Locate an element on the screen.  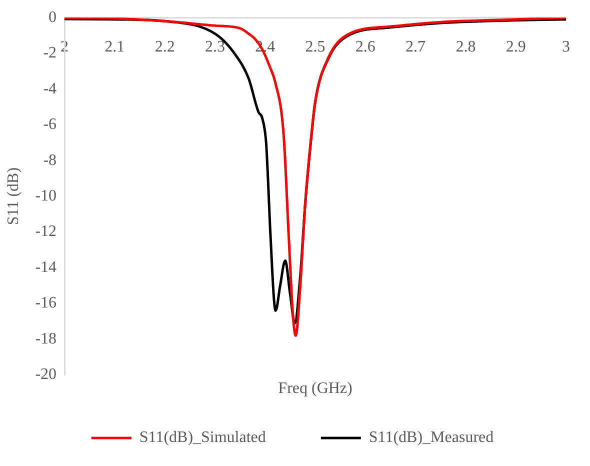
x-tick-label: 2.6 is located at coordinates (365, 47).